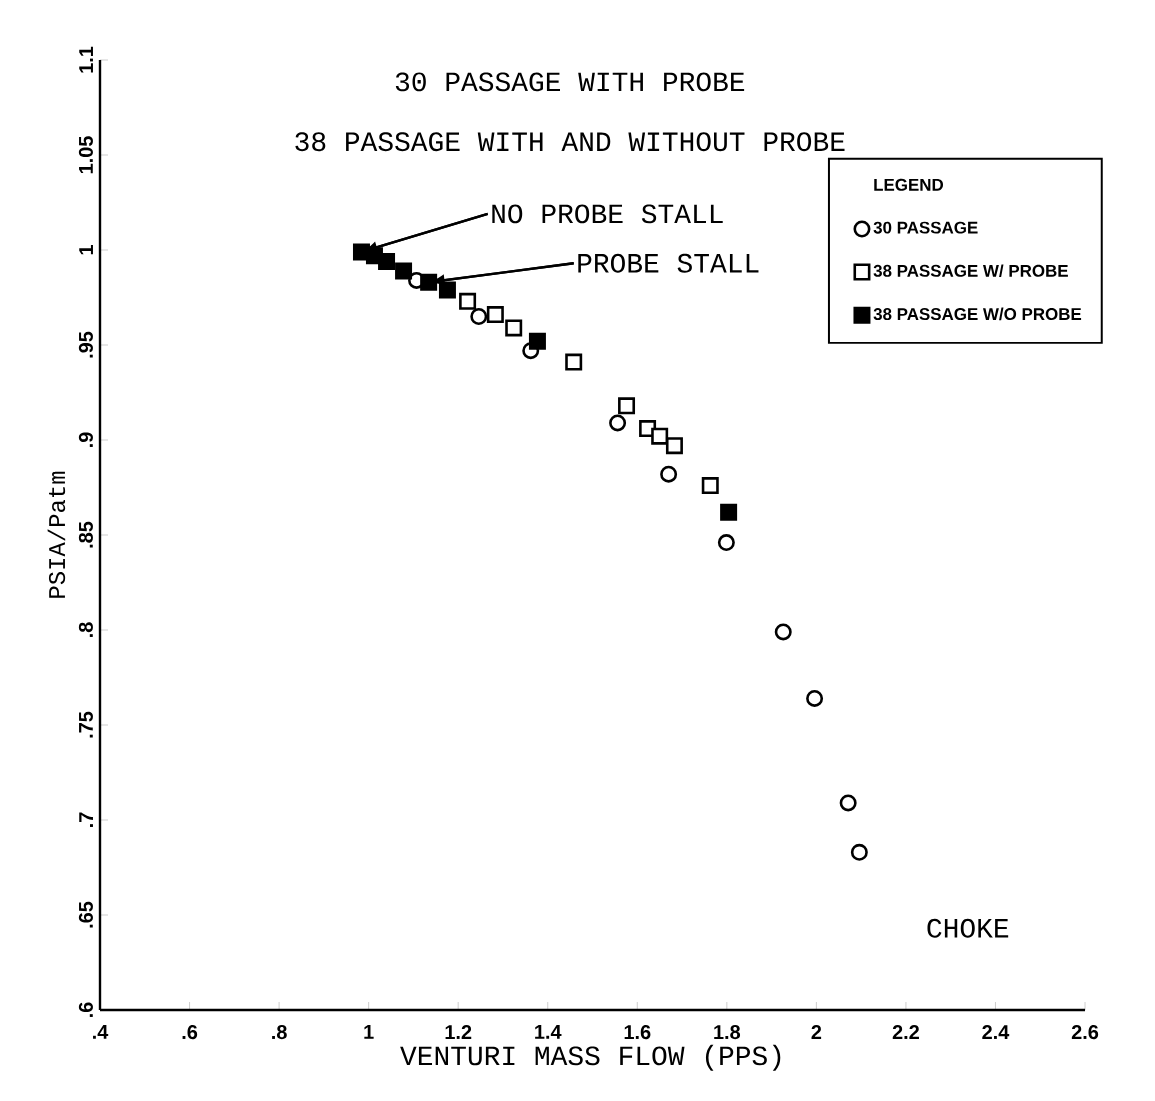 The image size is (1155, 1101). I want to click on legend-title: LEGEND, so click(909, 184).